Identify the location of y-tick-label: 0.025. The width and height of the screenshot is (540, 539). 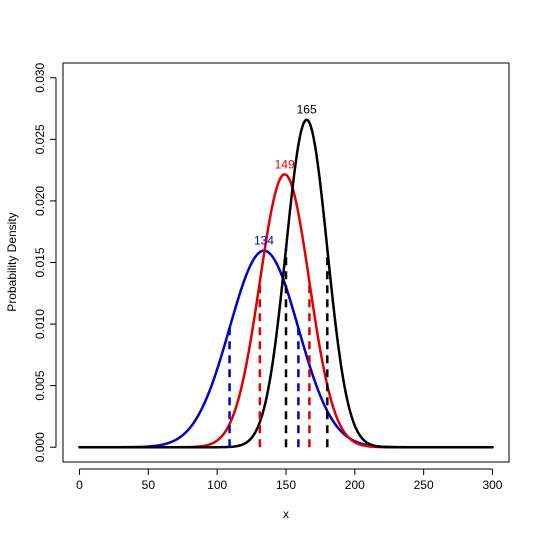
(40, 139).